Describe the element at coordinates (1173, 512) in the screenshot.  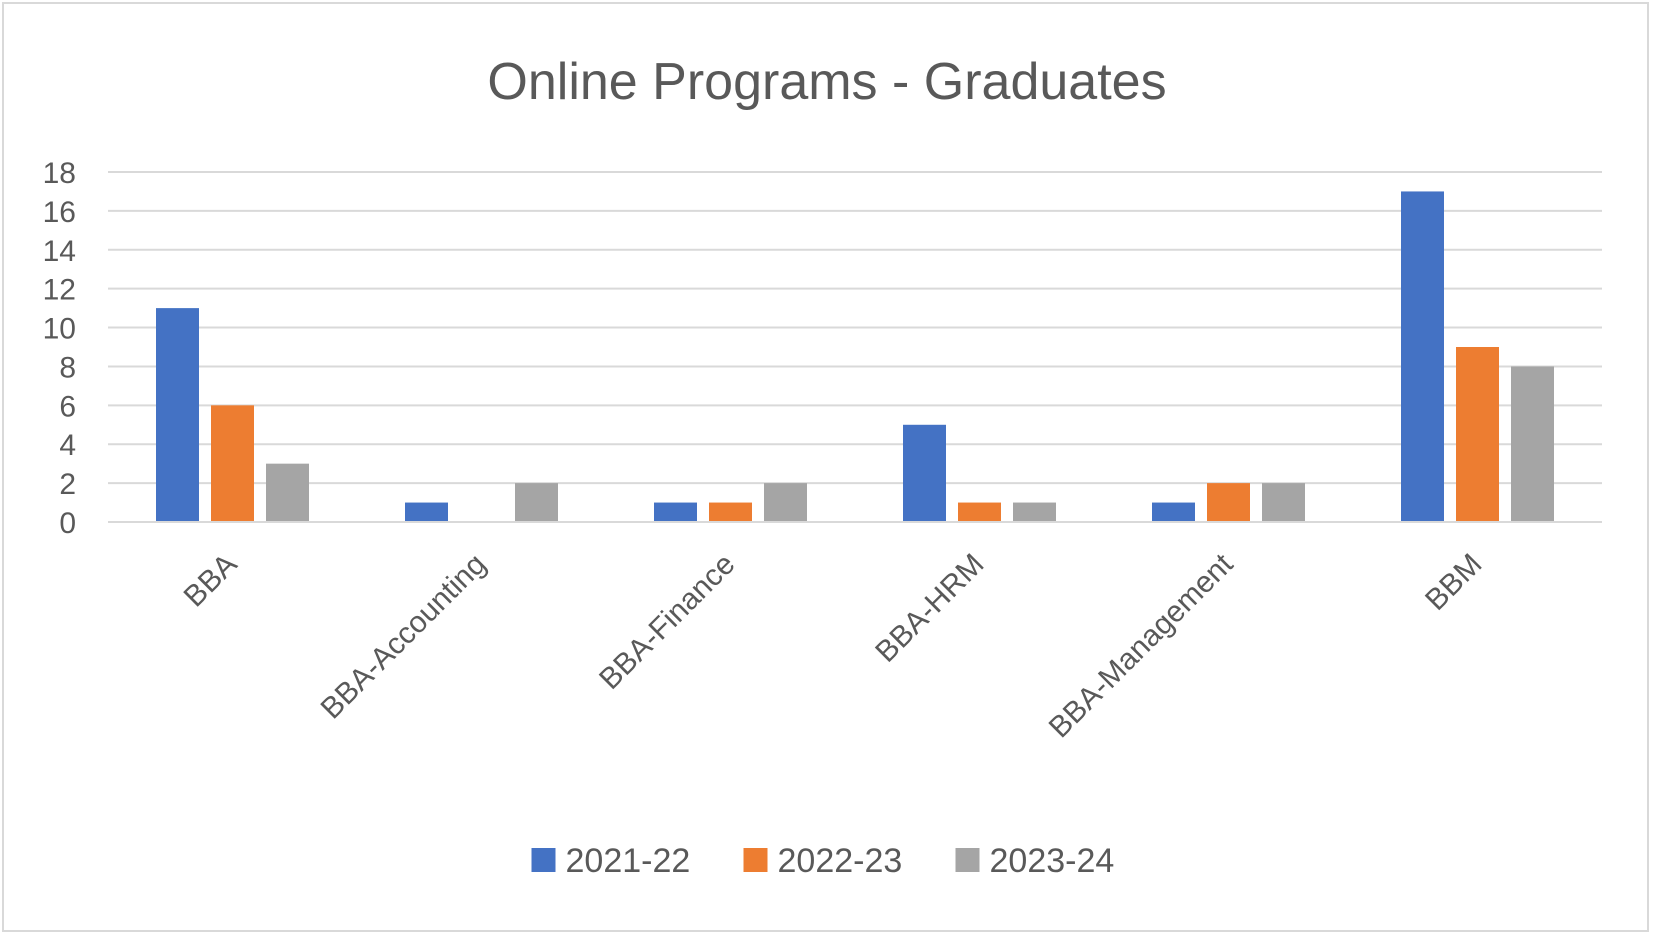
I see `bar-2021-22-BBA-Management` at that location.